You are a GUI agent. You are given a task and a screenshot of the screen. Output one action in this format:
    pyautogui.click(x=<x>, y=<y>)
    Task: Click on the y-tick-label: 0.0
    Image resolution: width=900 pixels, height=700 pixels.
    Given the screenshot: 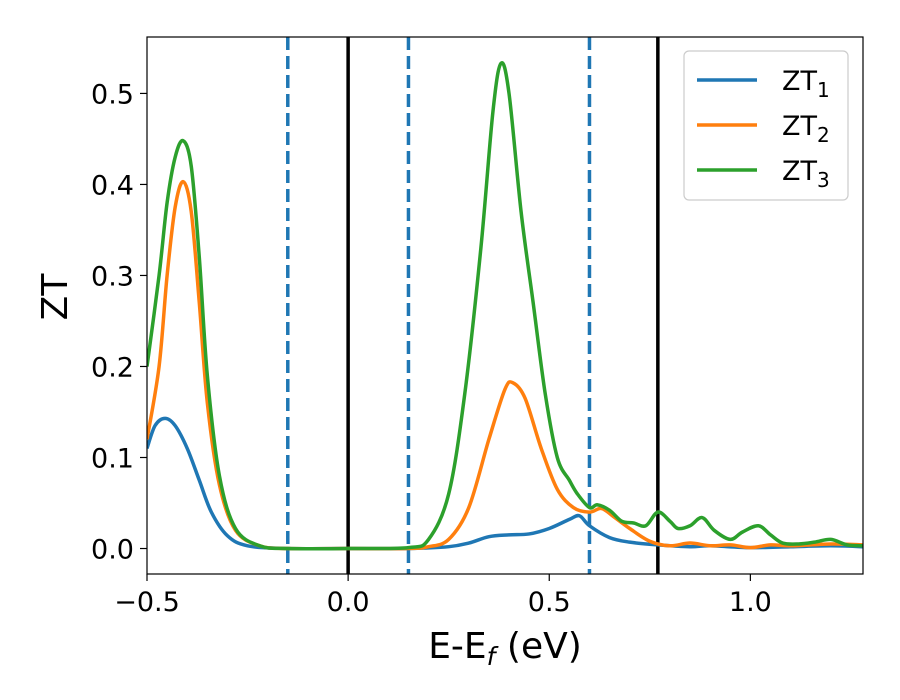 What is the action you would take?
    pyautogui.click(x=112, y=550)
    